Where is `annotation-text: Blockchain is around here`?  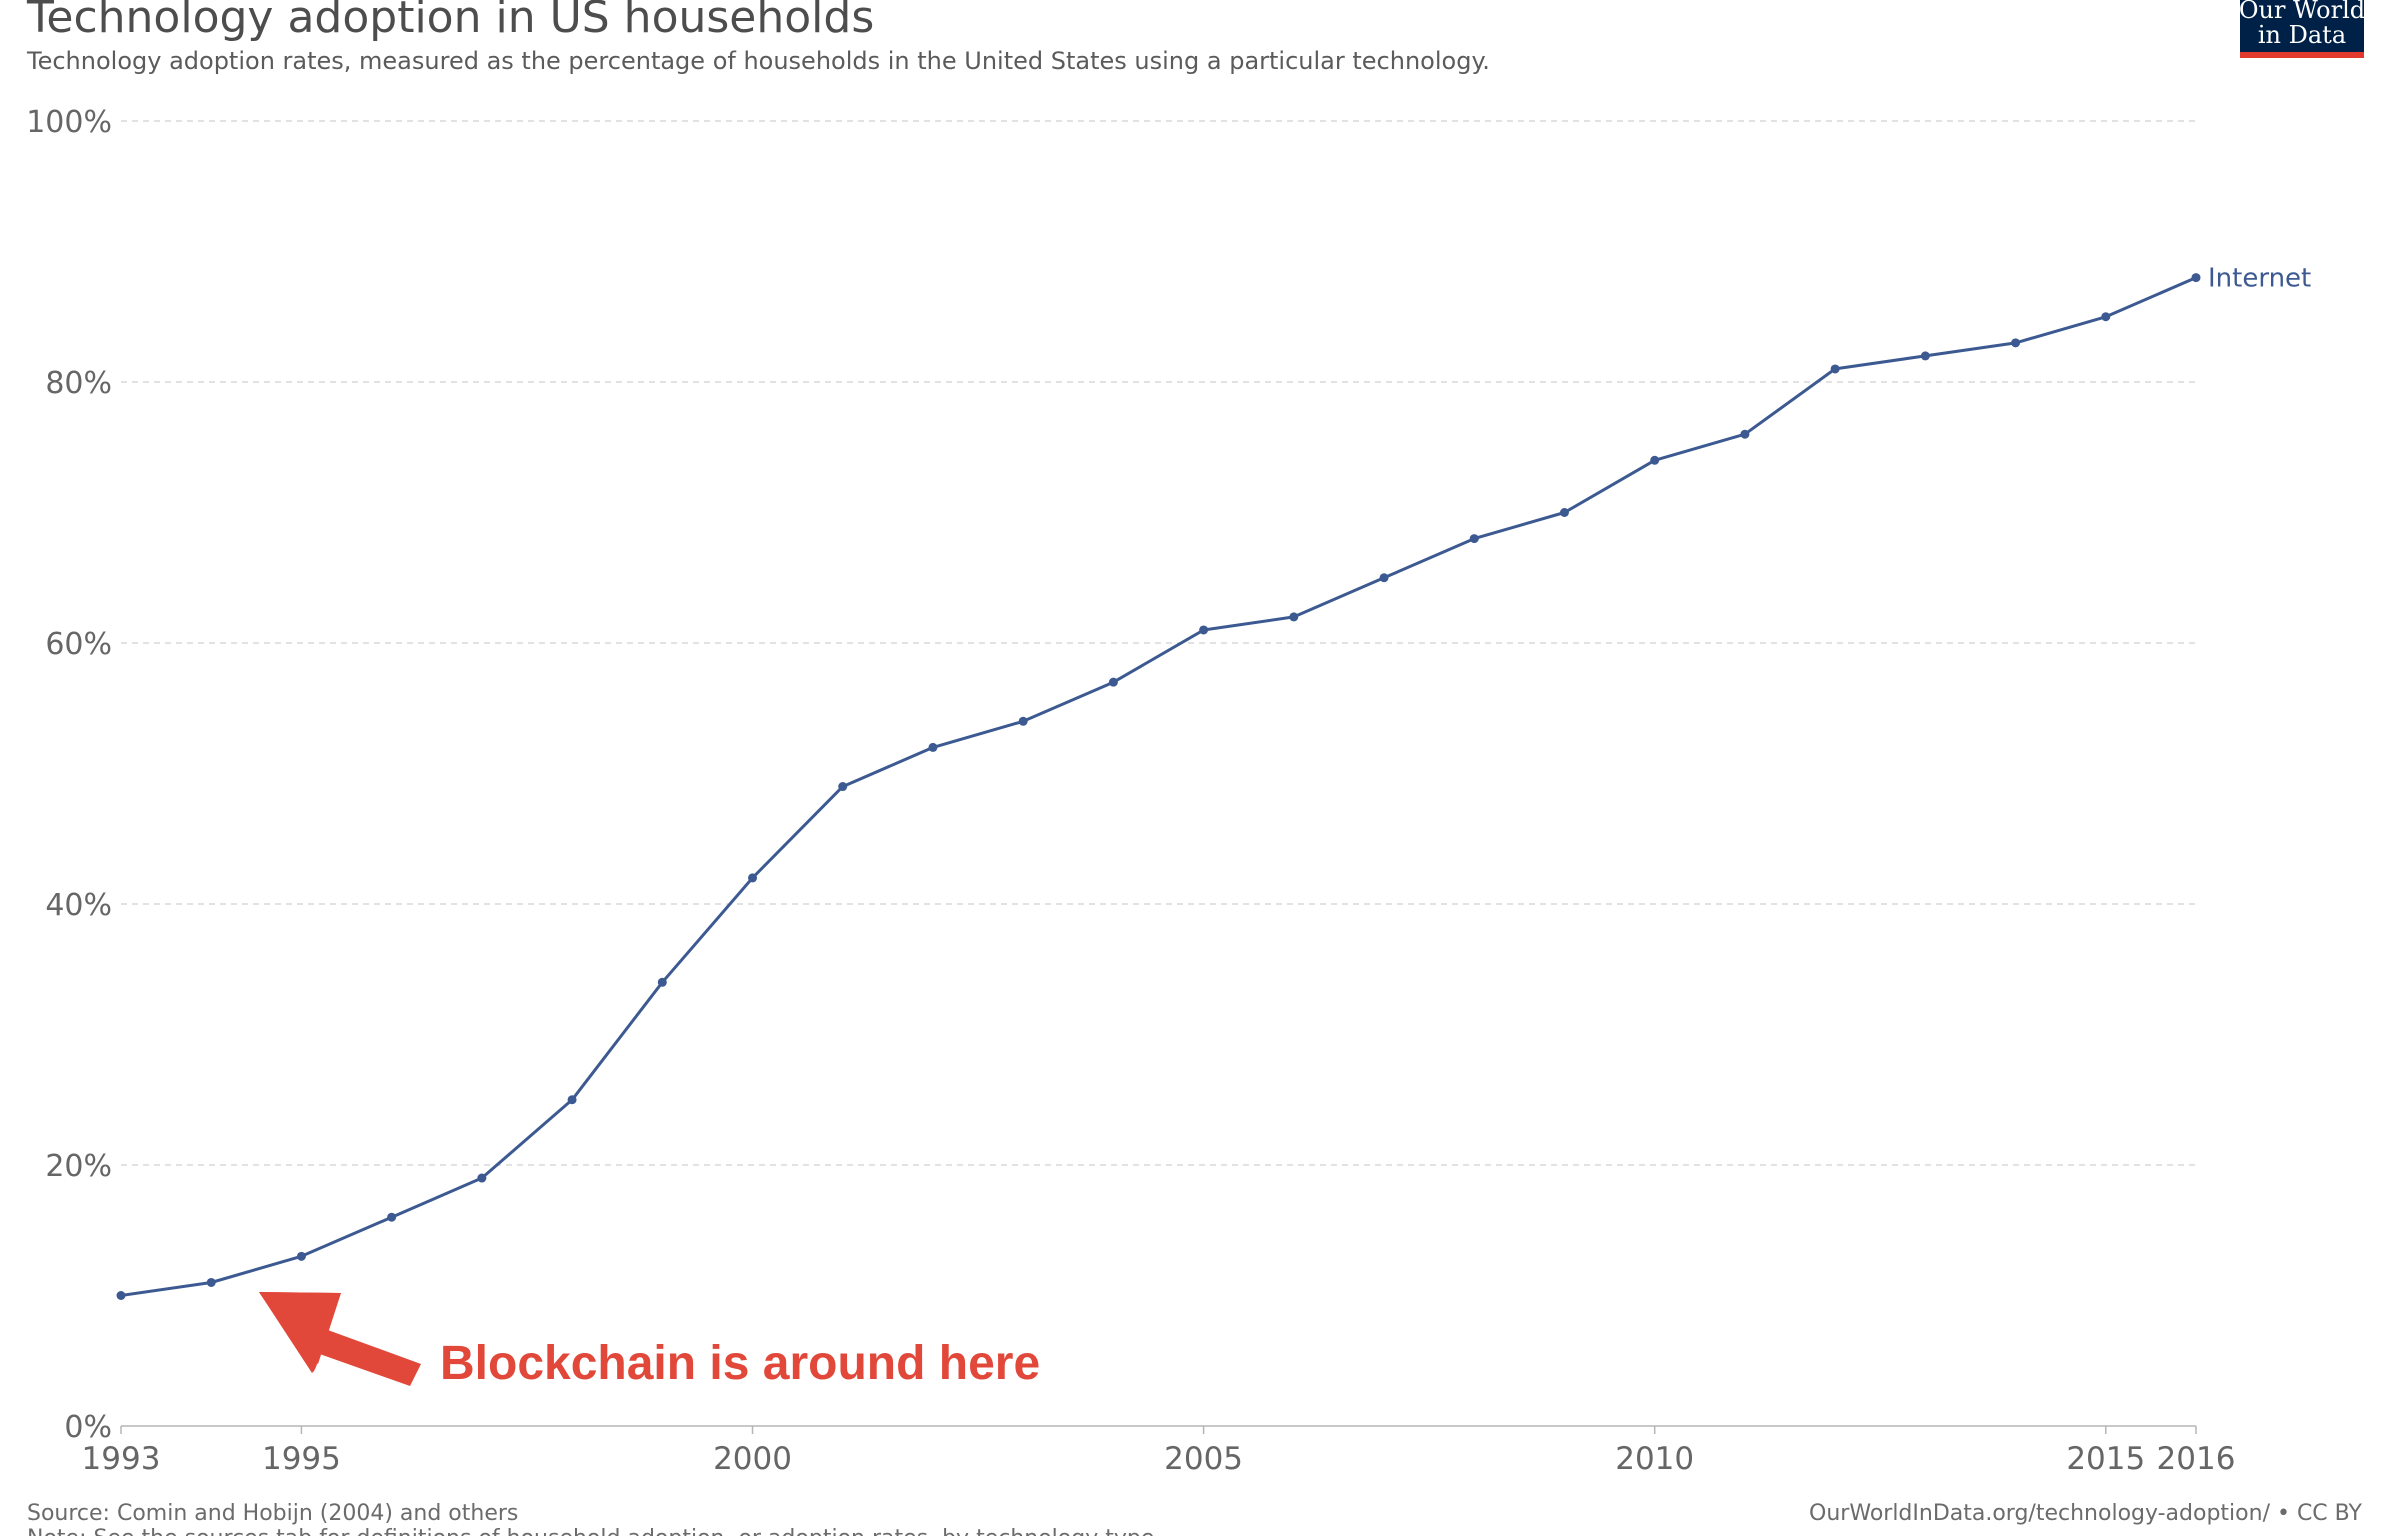
annotation-text: Blockchain is around here is located at coordinates (740, 1363).